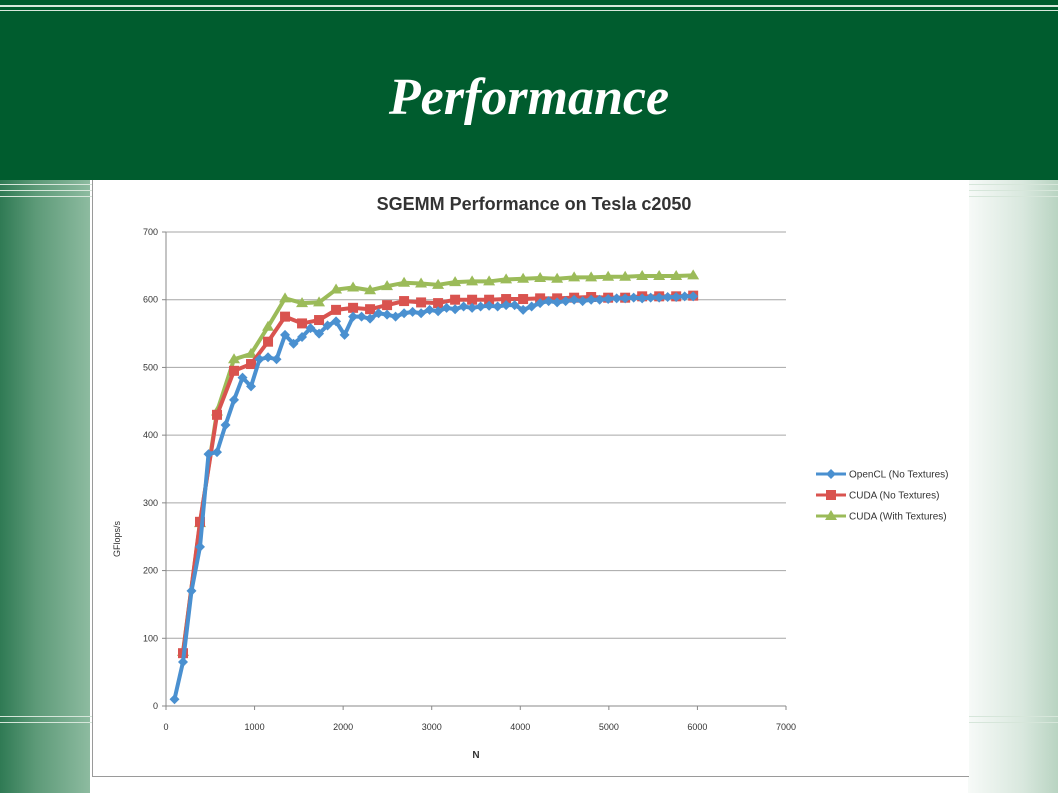 The width and height of the screenshot is (1058, 793). What do you see at coordinates (520, 727) in the screenshot?
I see `x-tick-label: 4000` at bounding box center [520, 727].